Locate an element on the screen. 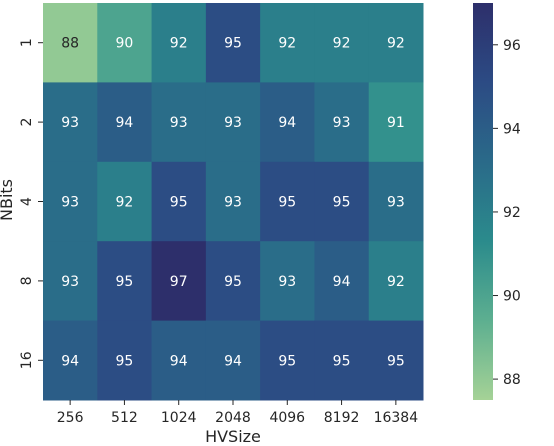  y-tick-label: 16 is located at coordinates (27, 360).